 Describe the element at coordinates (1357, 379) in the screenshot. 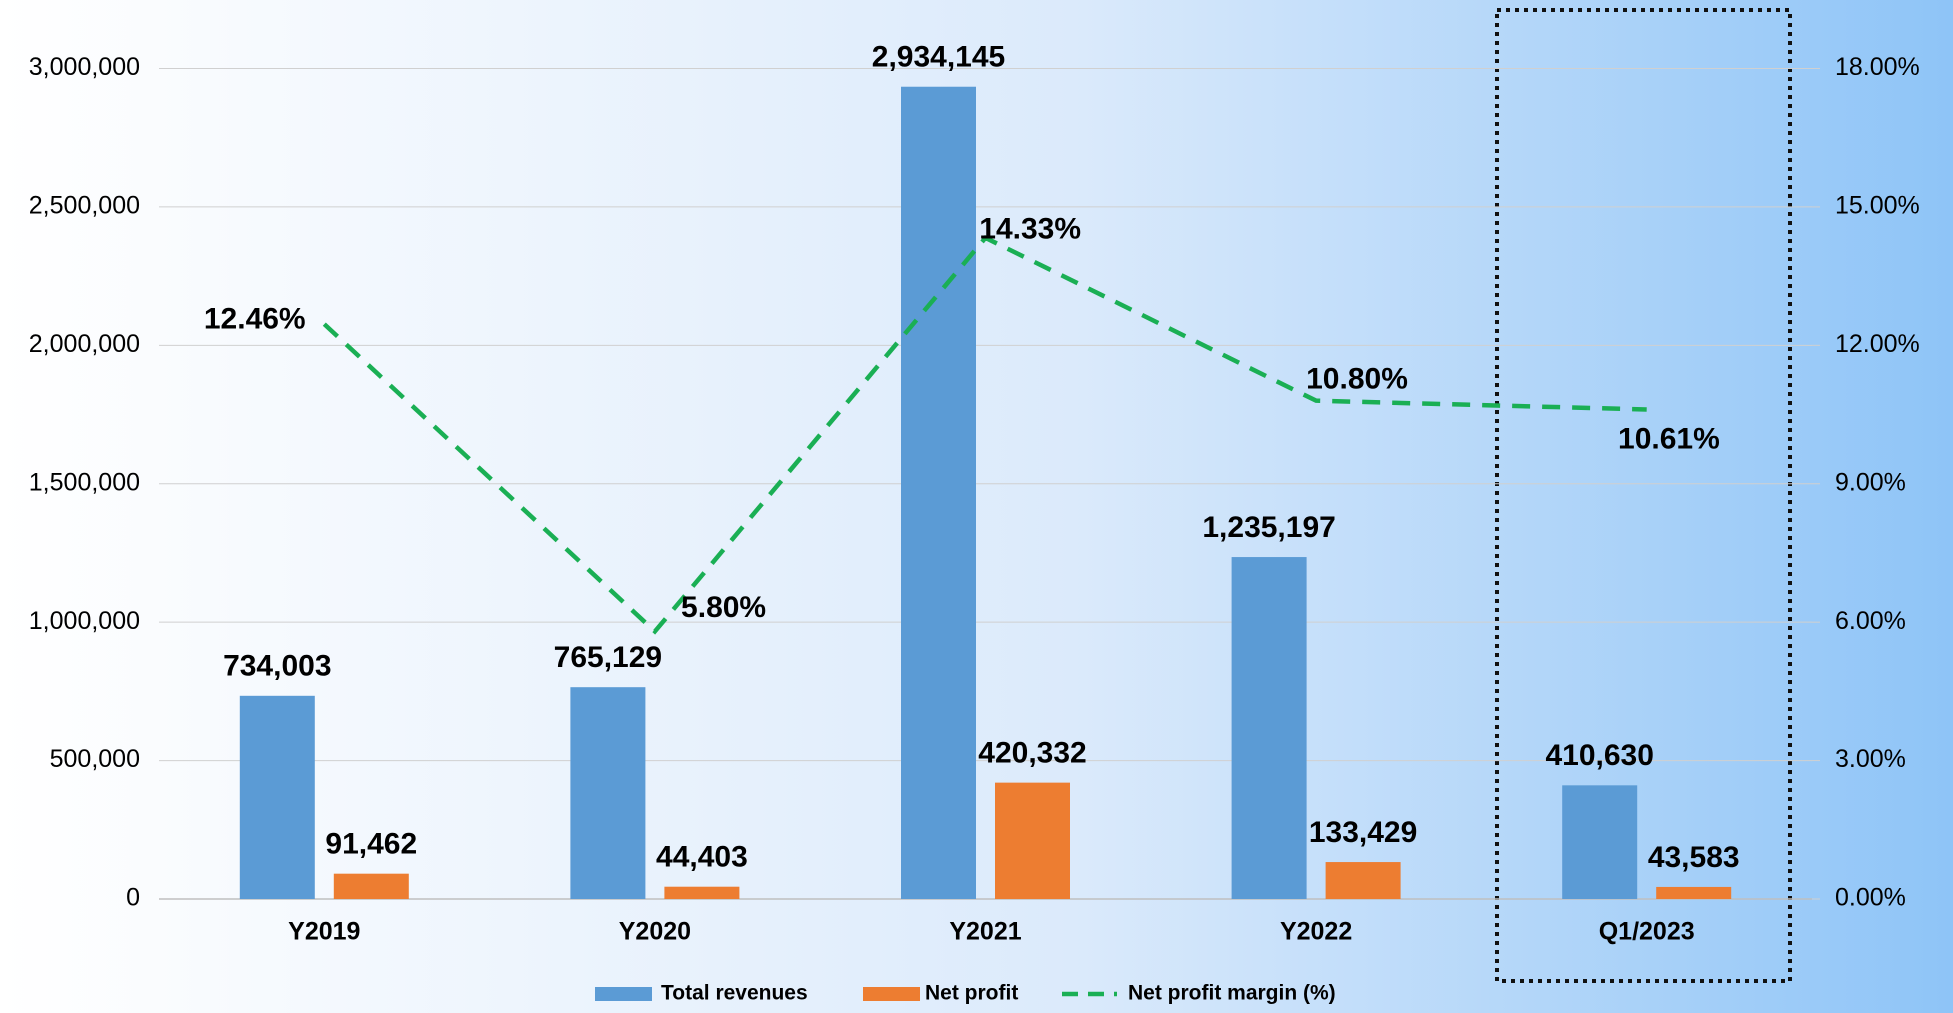

I see `line-label: 10.80%` at that location.